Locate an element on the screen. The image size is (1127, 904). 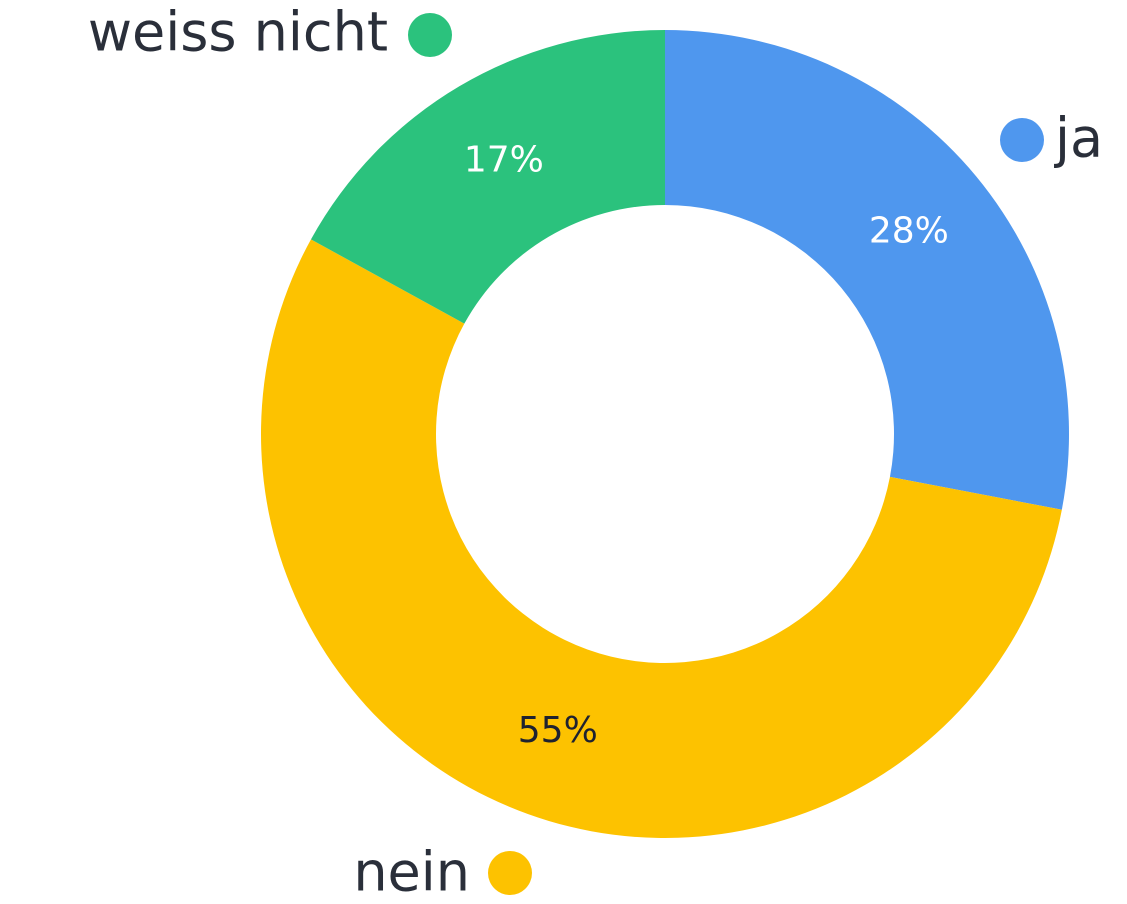
legend-label: ja is located at coordinates (1078, 138).